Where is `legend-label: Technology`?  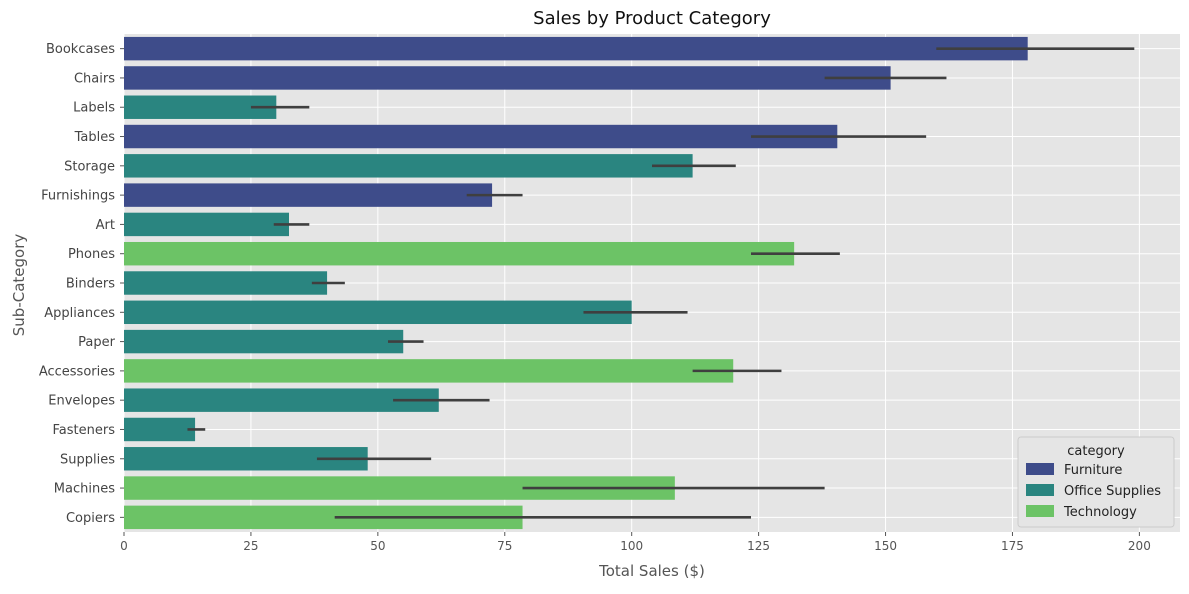
legend-label: Technology is located at coordinates (1100, 512).